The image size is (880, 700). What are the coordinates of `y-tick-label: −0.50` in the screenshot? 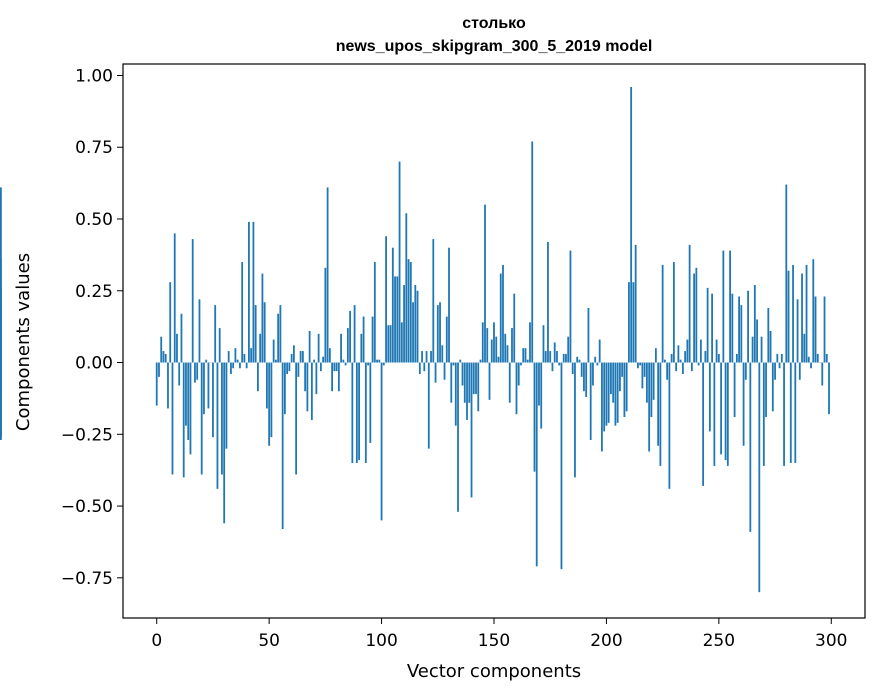 It's located at (87, 507).